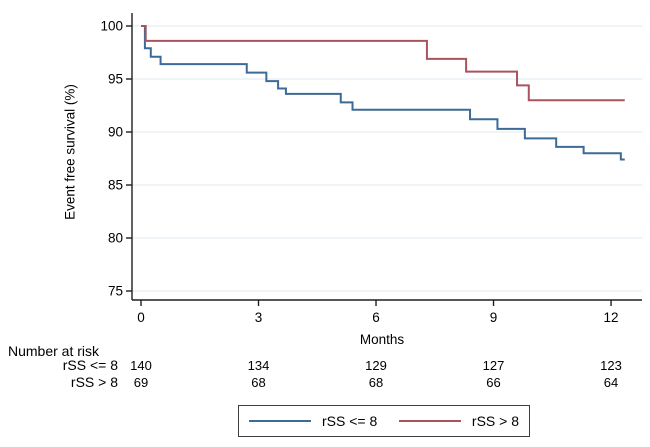  Describe the element at coordinates (382, 339) in the screenshot. I see `x-axis-label: Months` at that location.